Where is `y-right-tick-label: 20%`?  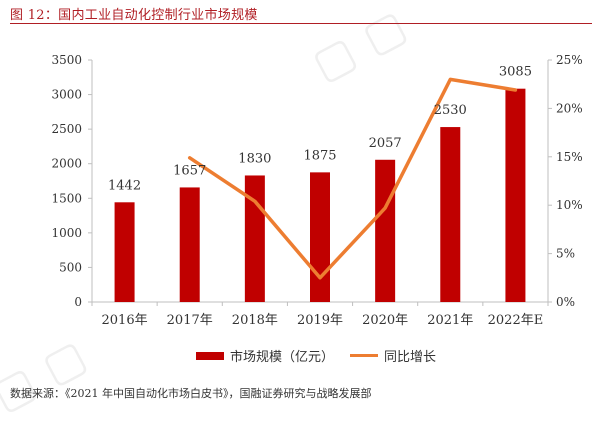 y-right-tick-label: 20% is located at coordinates (569, 108).